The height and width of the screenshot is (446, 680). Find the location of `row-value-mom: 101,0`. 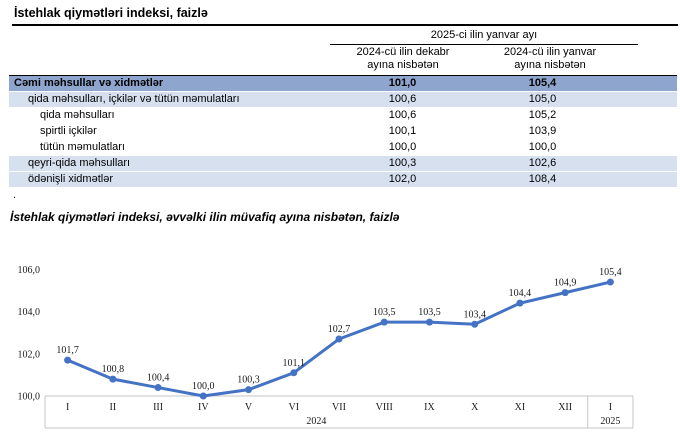

row-value-mom: 101,0 is located at coordinates (402, 83).